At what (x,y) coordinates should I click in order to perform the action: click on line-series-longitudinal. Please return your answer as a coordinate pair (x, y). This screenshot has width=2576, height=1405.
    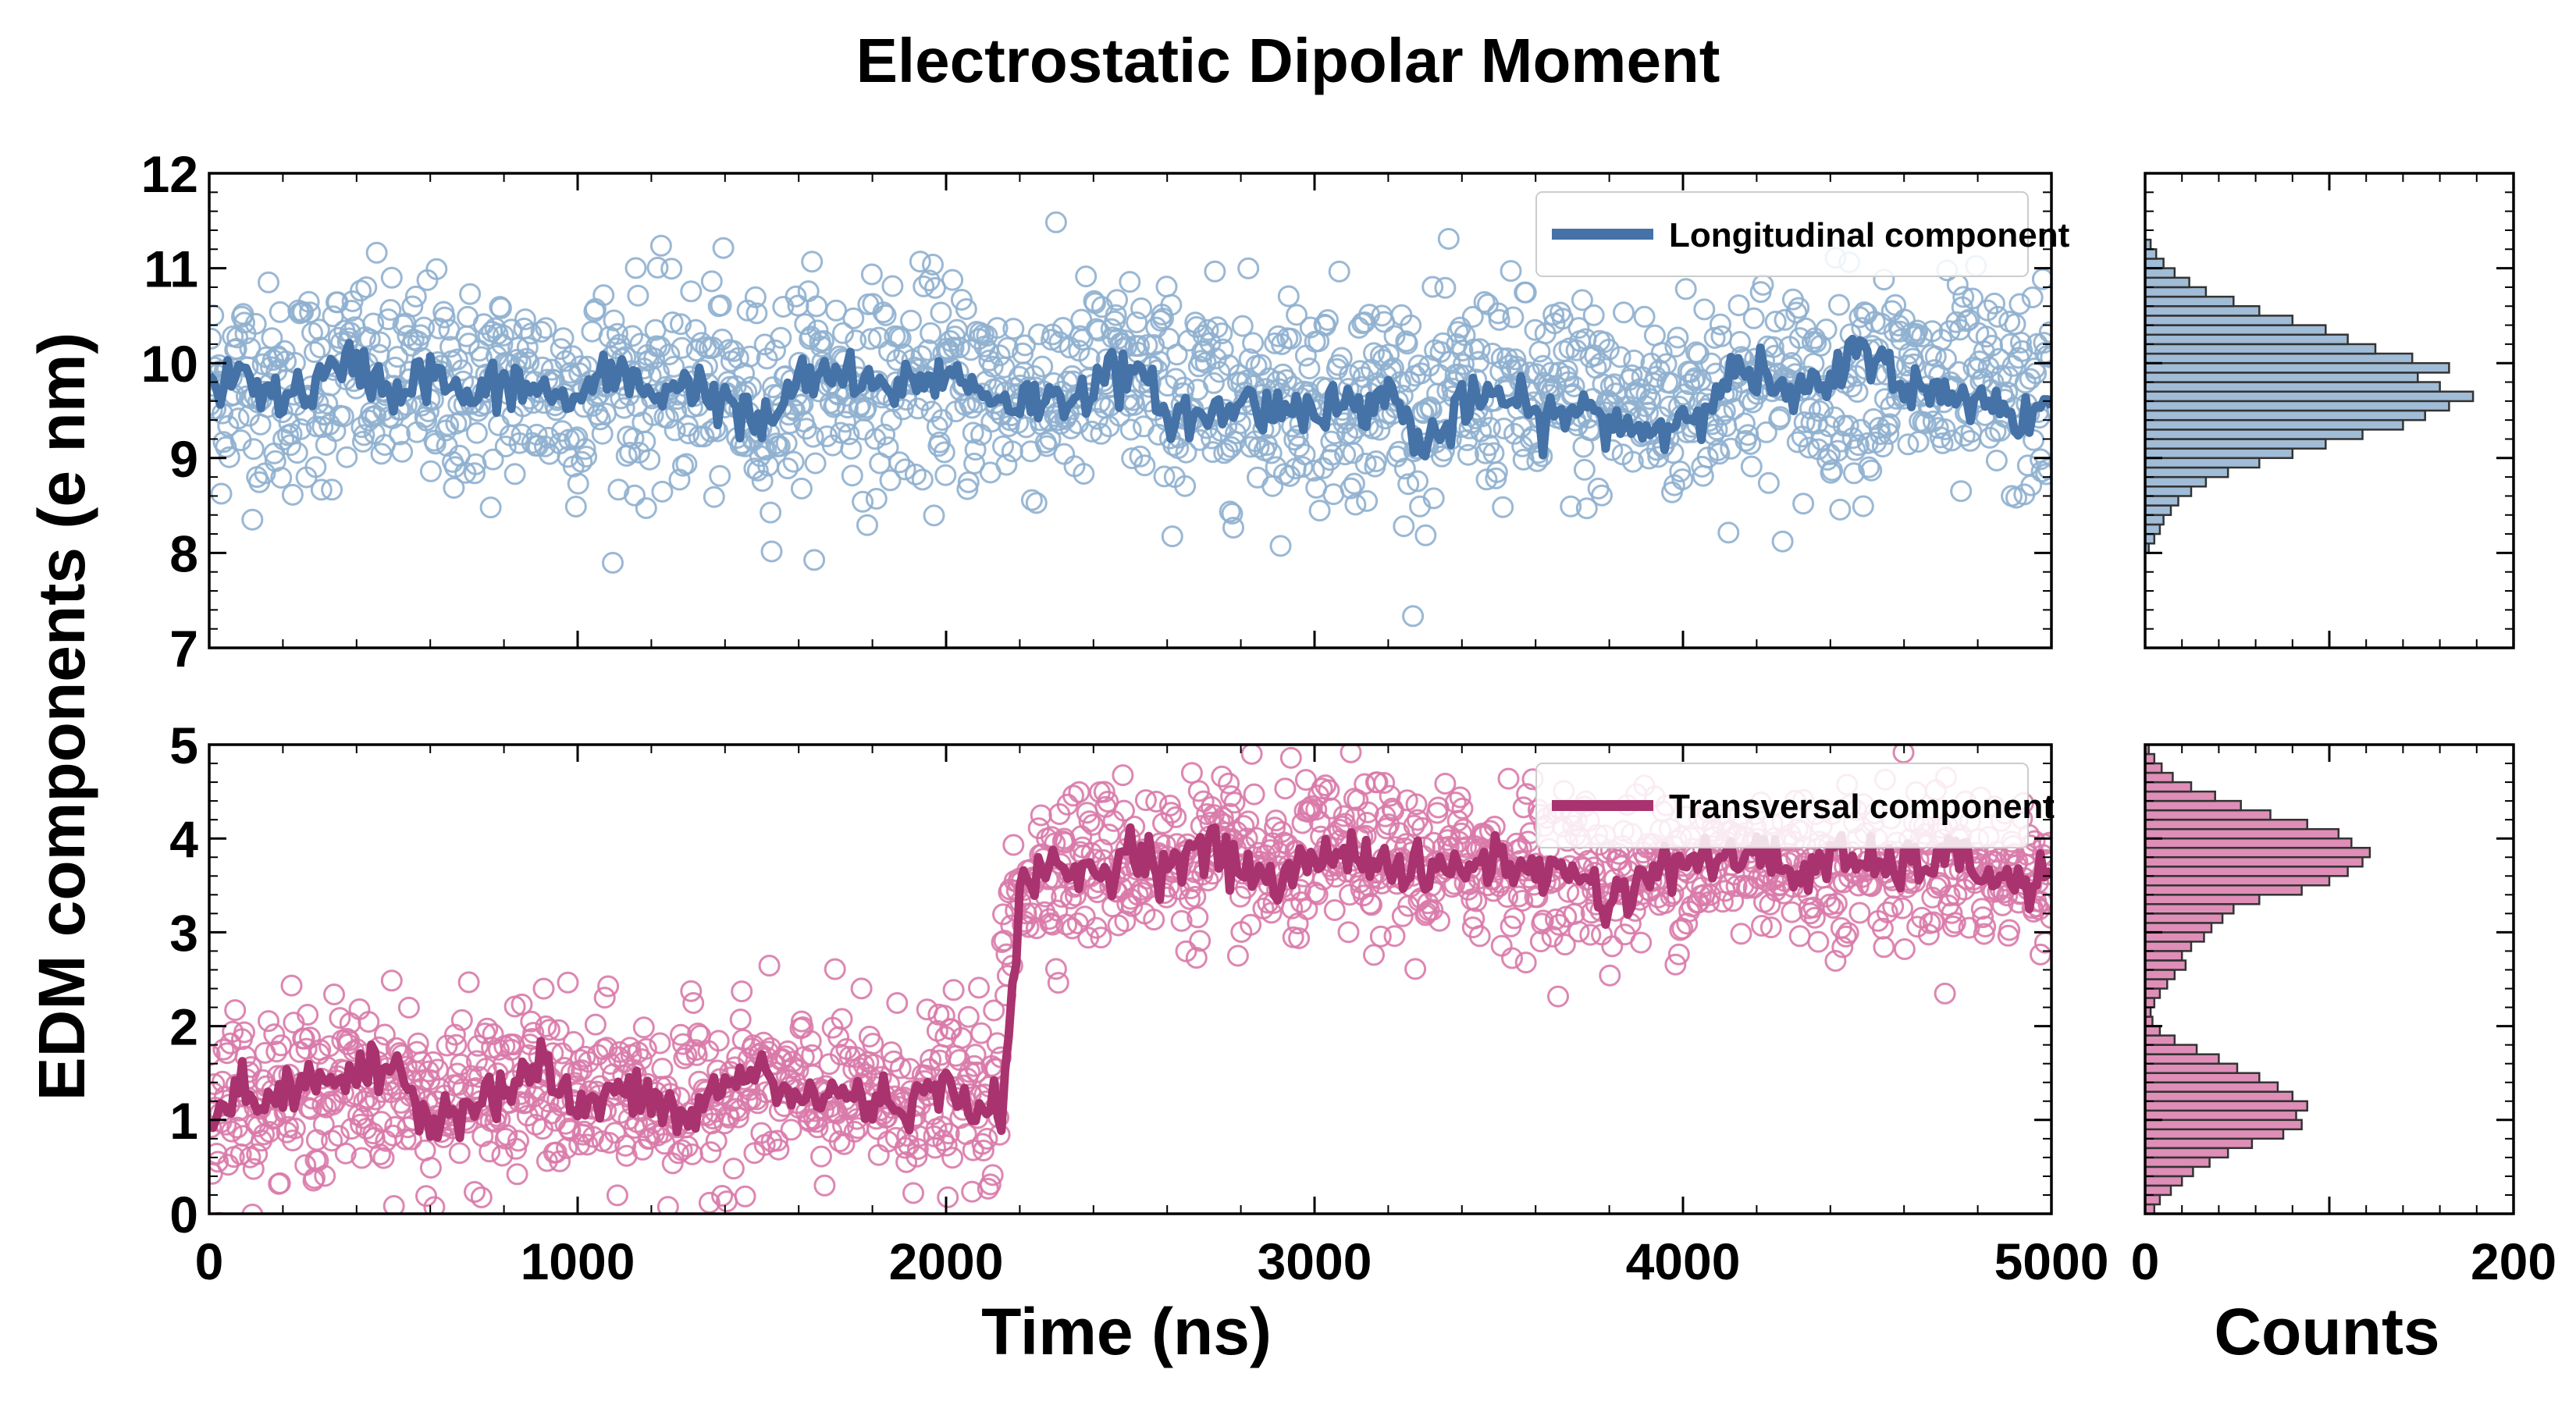
    Looking at the image, I should click on (1130, 397).